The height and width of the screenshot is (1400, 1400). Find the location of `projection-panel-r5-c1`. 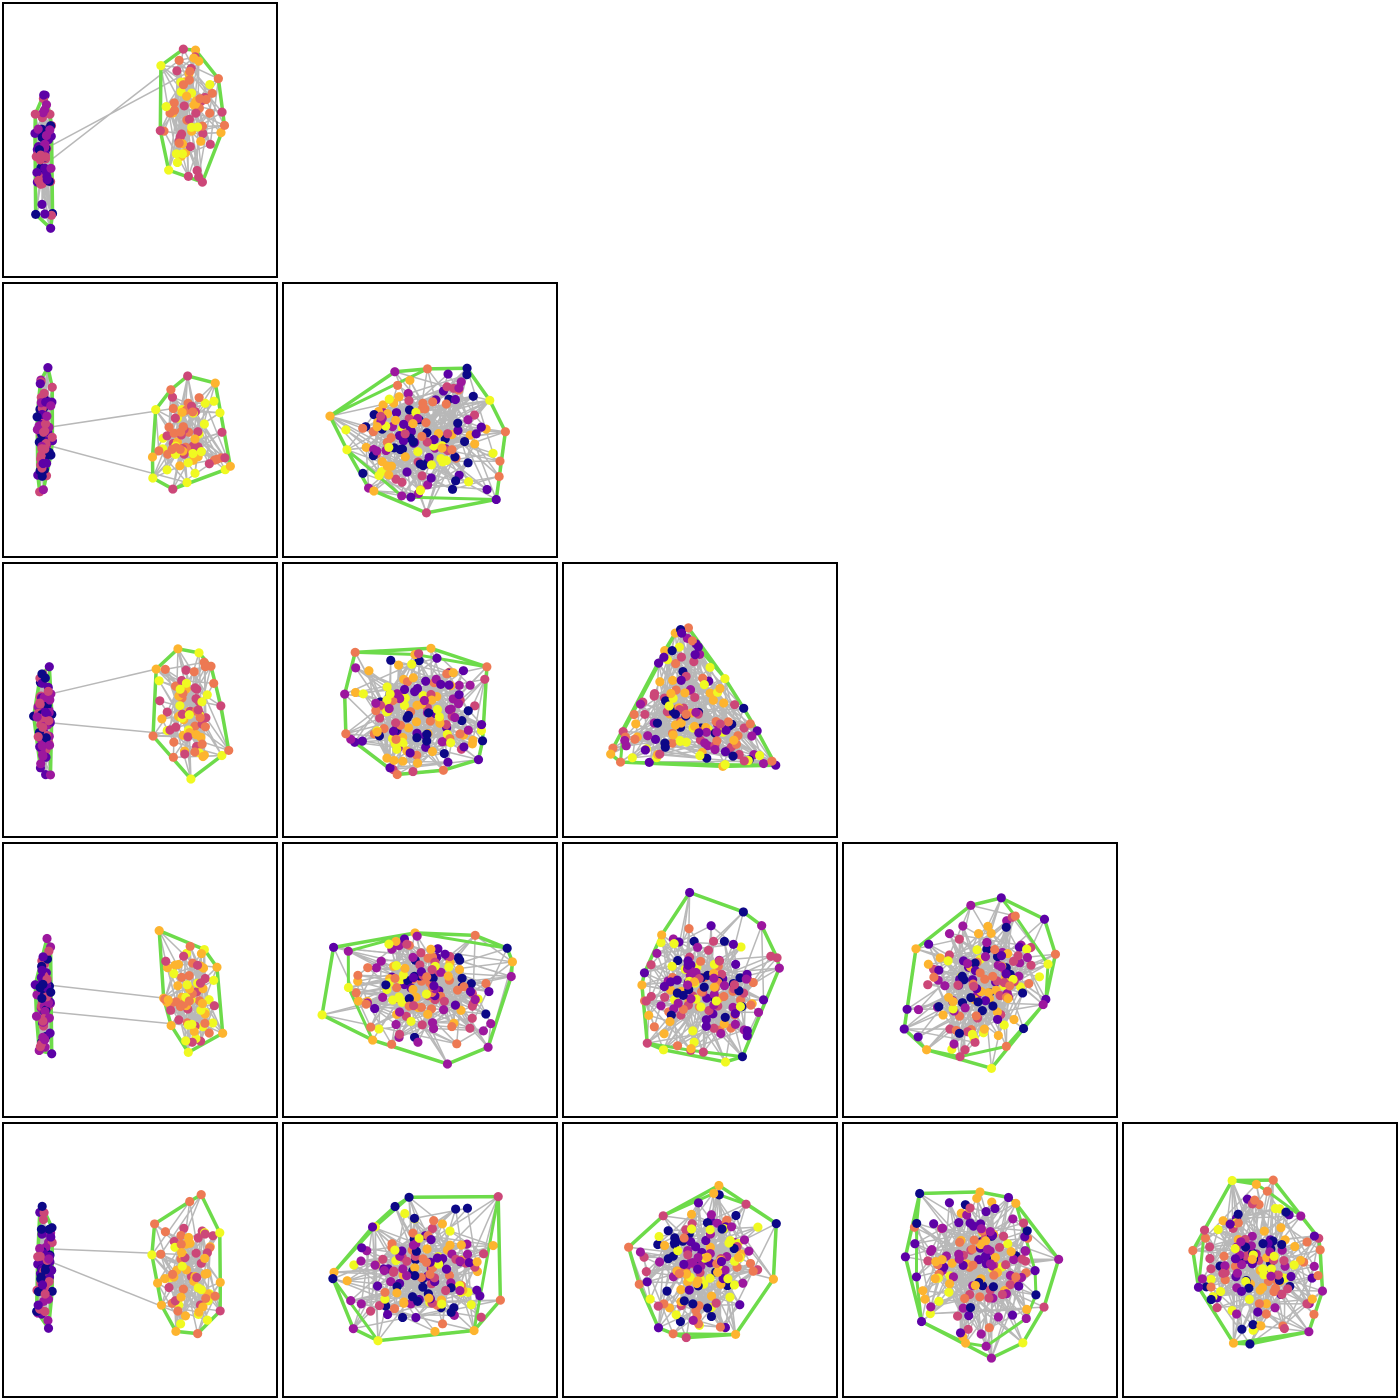

projection-panel-r5-c1 is located at coordinates (140, 1260).